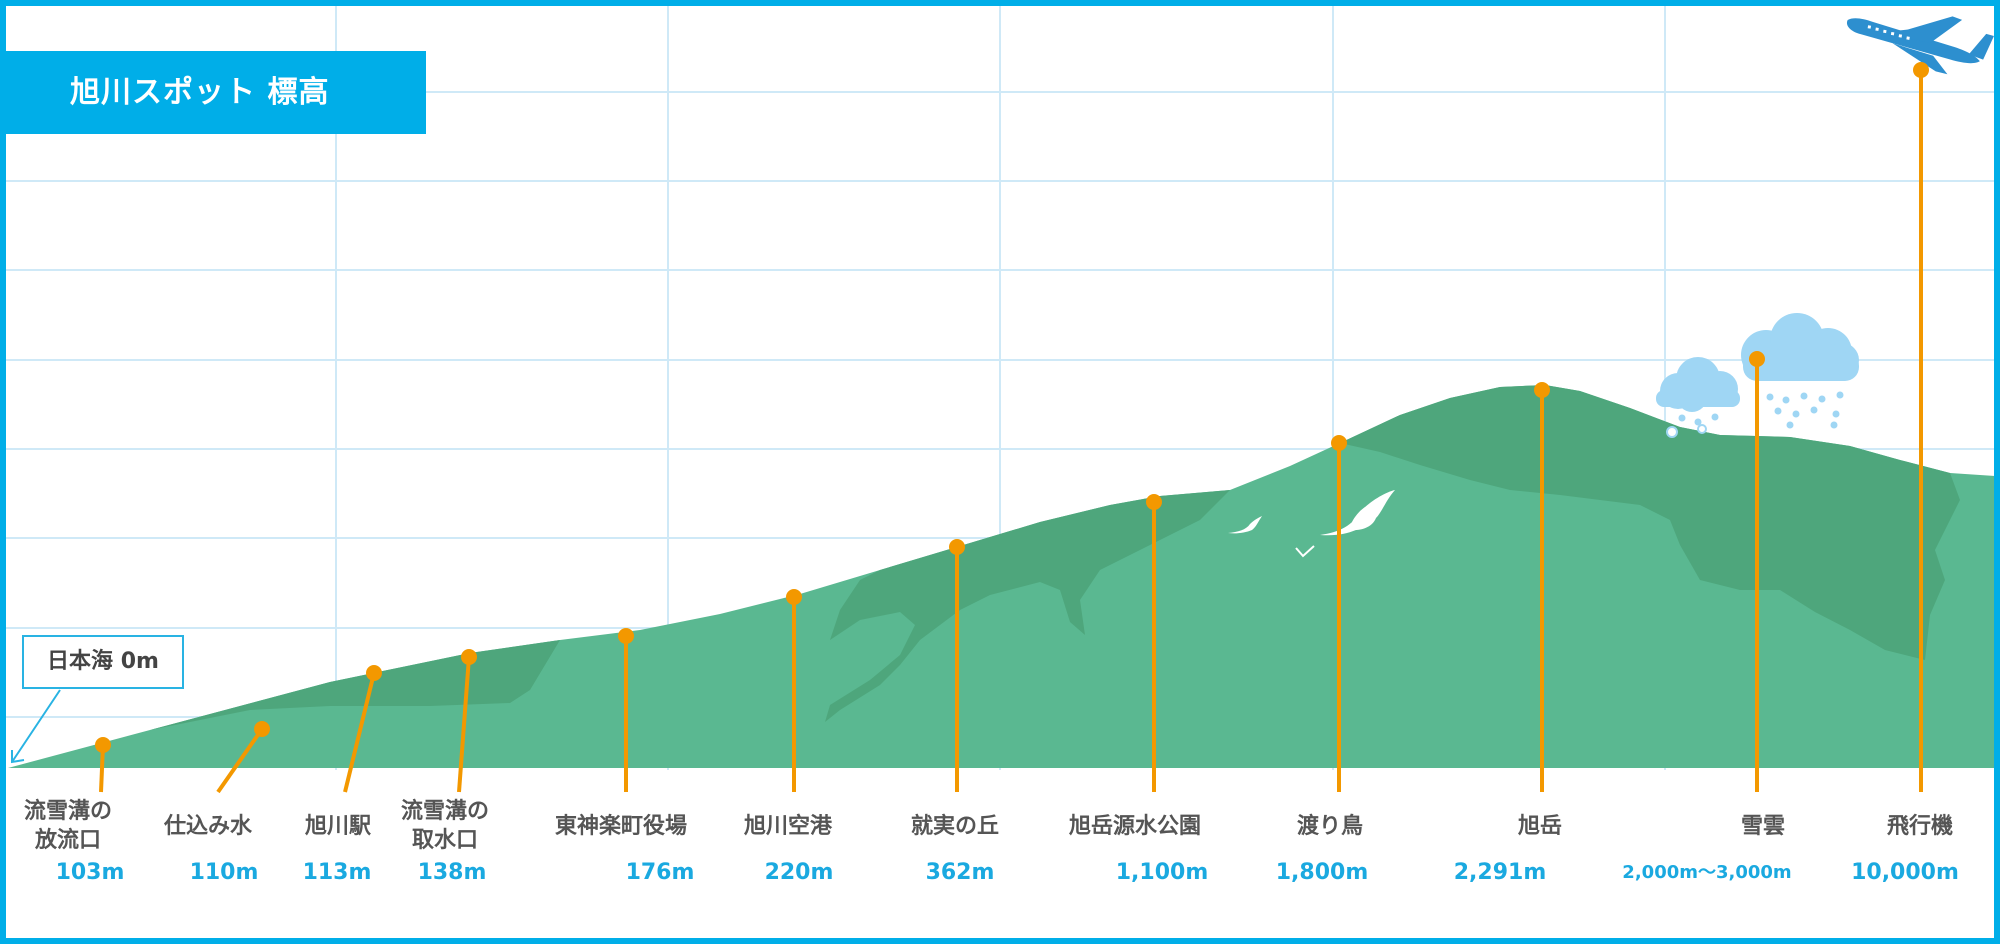  Describe the element at coordinates (1330, 826) in the screenshot. I see `spot-name: 渡り鳥` at that location.